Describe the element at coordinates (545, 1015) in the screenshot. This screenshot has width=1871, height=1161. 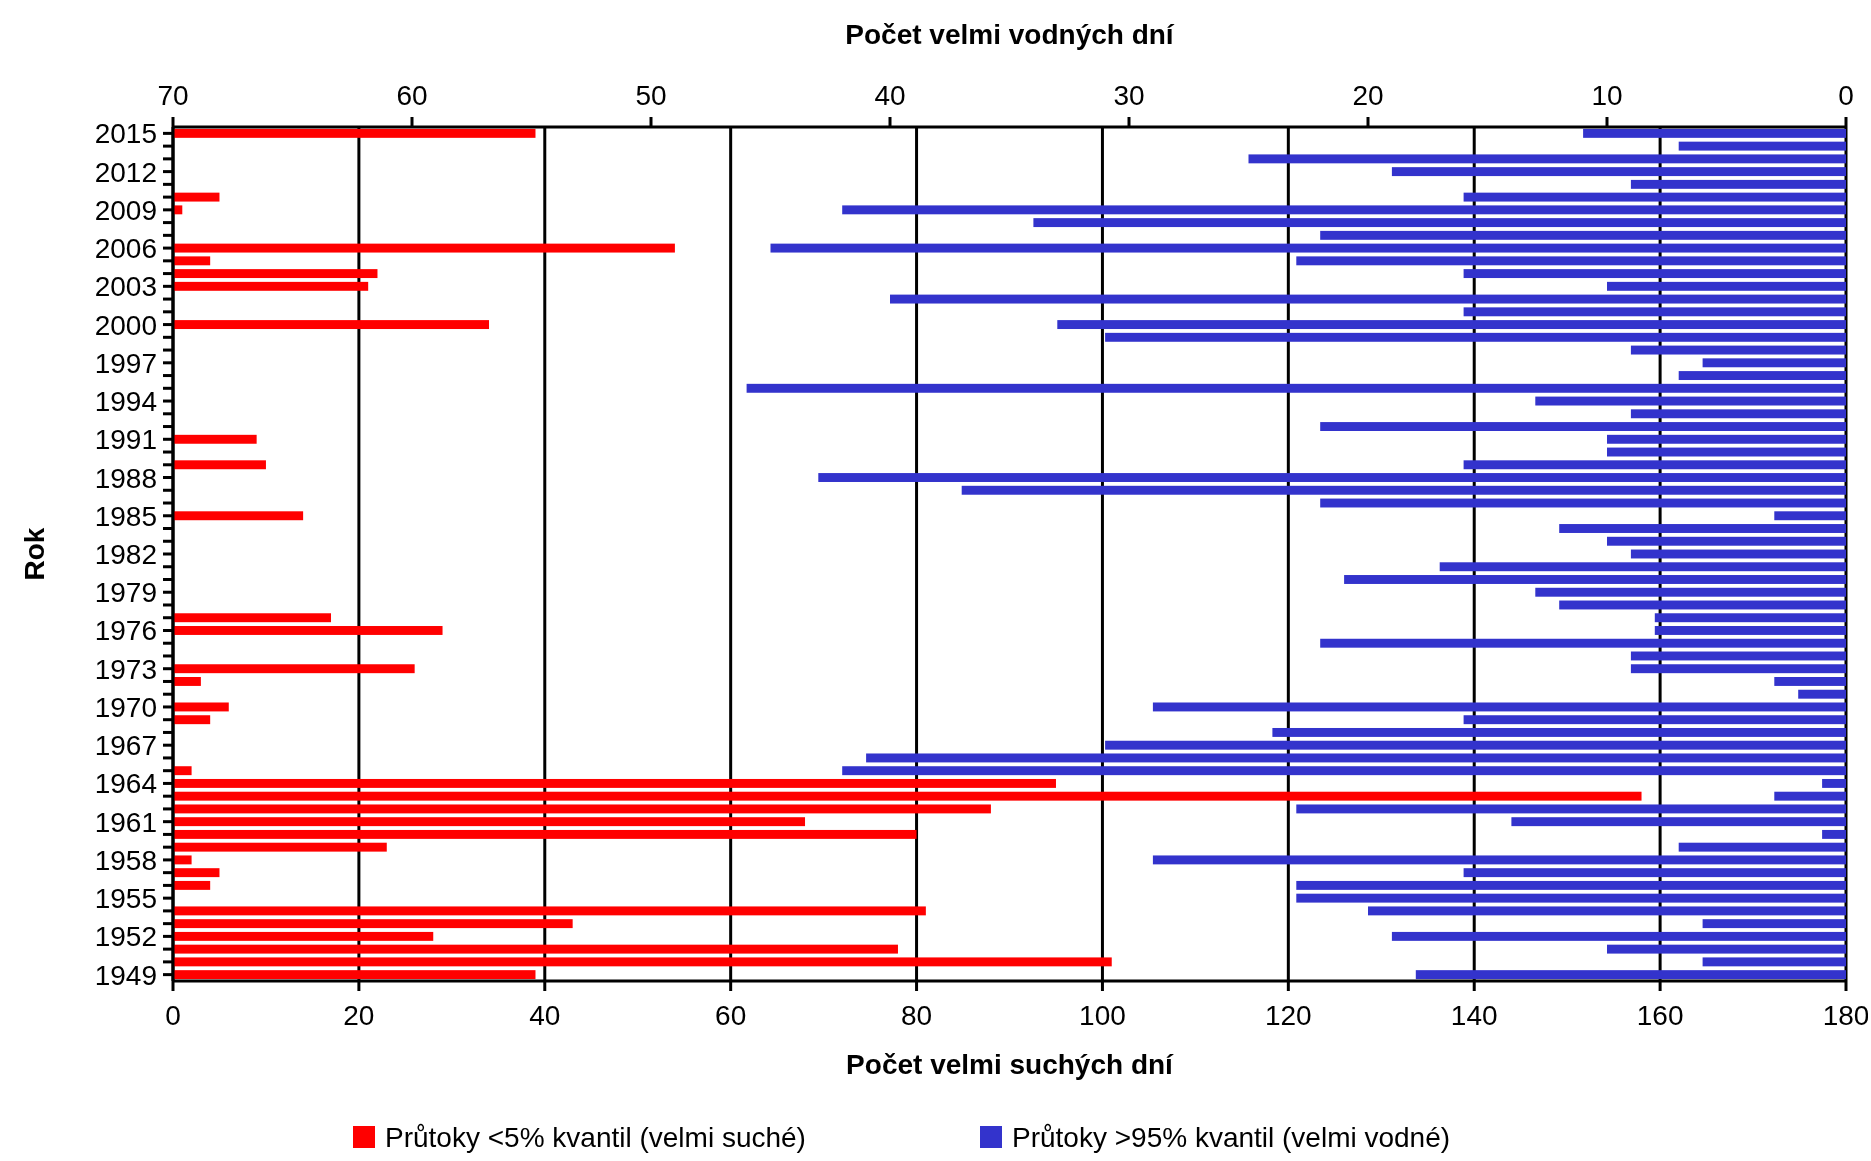
I see `x-tick-label: 40` at that location.